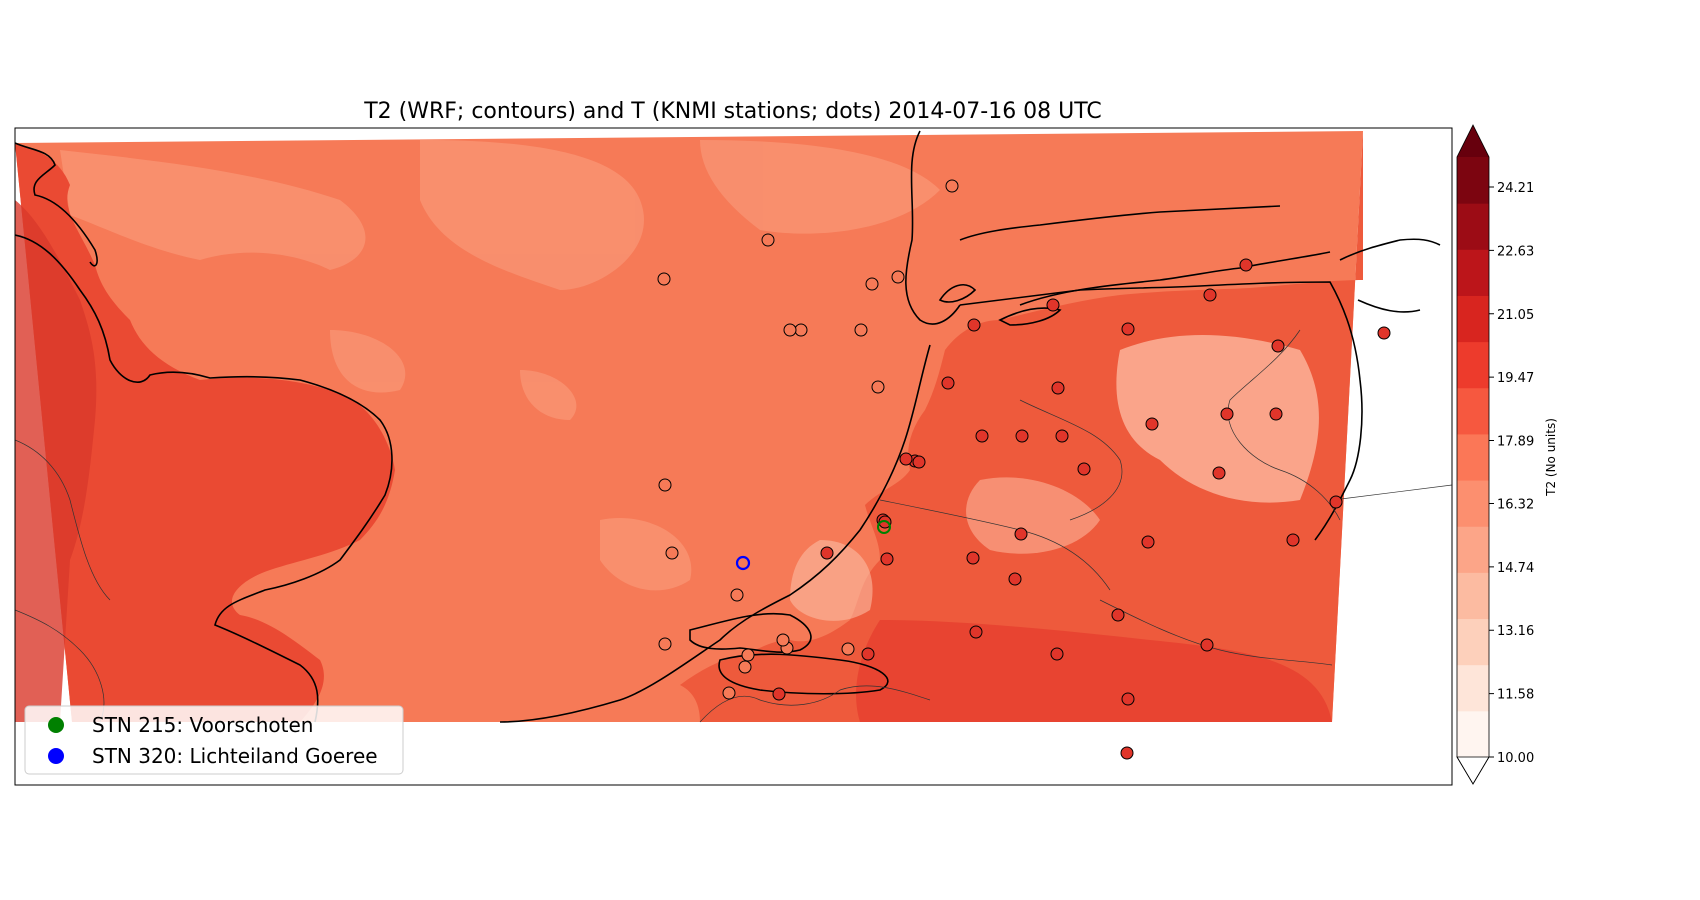 The height and width of the screenshot is (900, 1700). What do you see at coordinates (202, 725) in the screenshot?
I see `legend-label-voorschoten: STN 215: Voorschoten` at bounding box center [202, 725].